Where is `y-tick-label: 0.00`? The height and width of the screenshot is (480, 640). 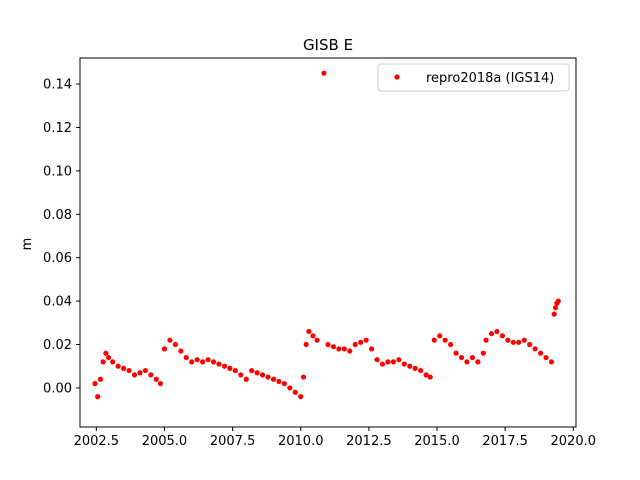
y-tick-label: 0.00 is located at coordinates (57, 388).